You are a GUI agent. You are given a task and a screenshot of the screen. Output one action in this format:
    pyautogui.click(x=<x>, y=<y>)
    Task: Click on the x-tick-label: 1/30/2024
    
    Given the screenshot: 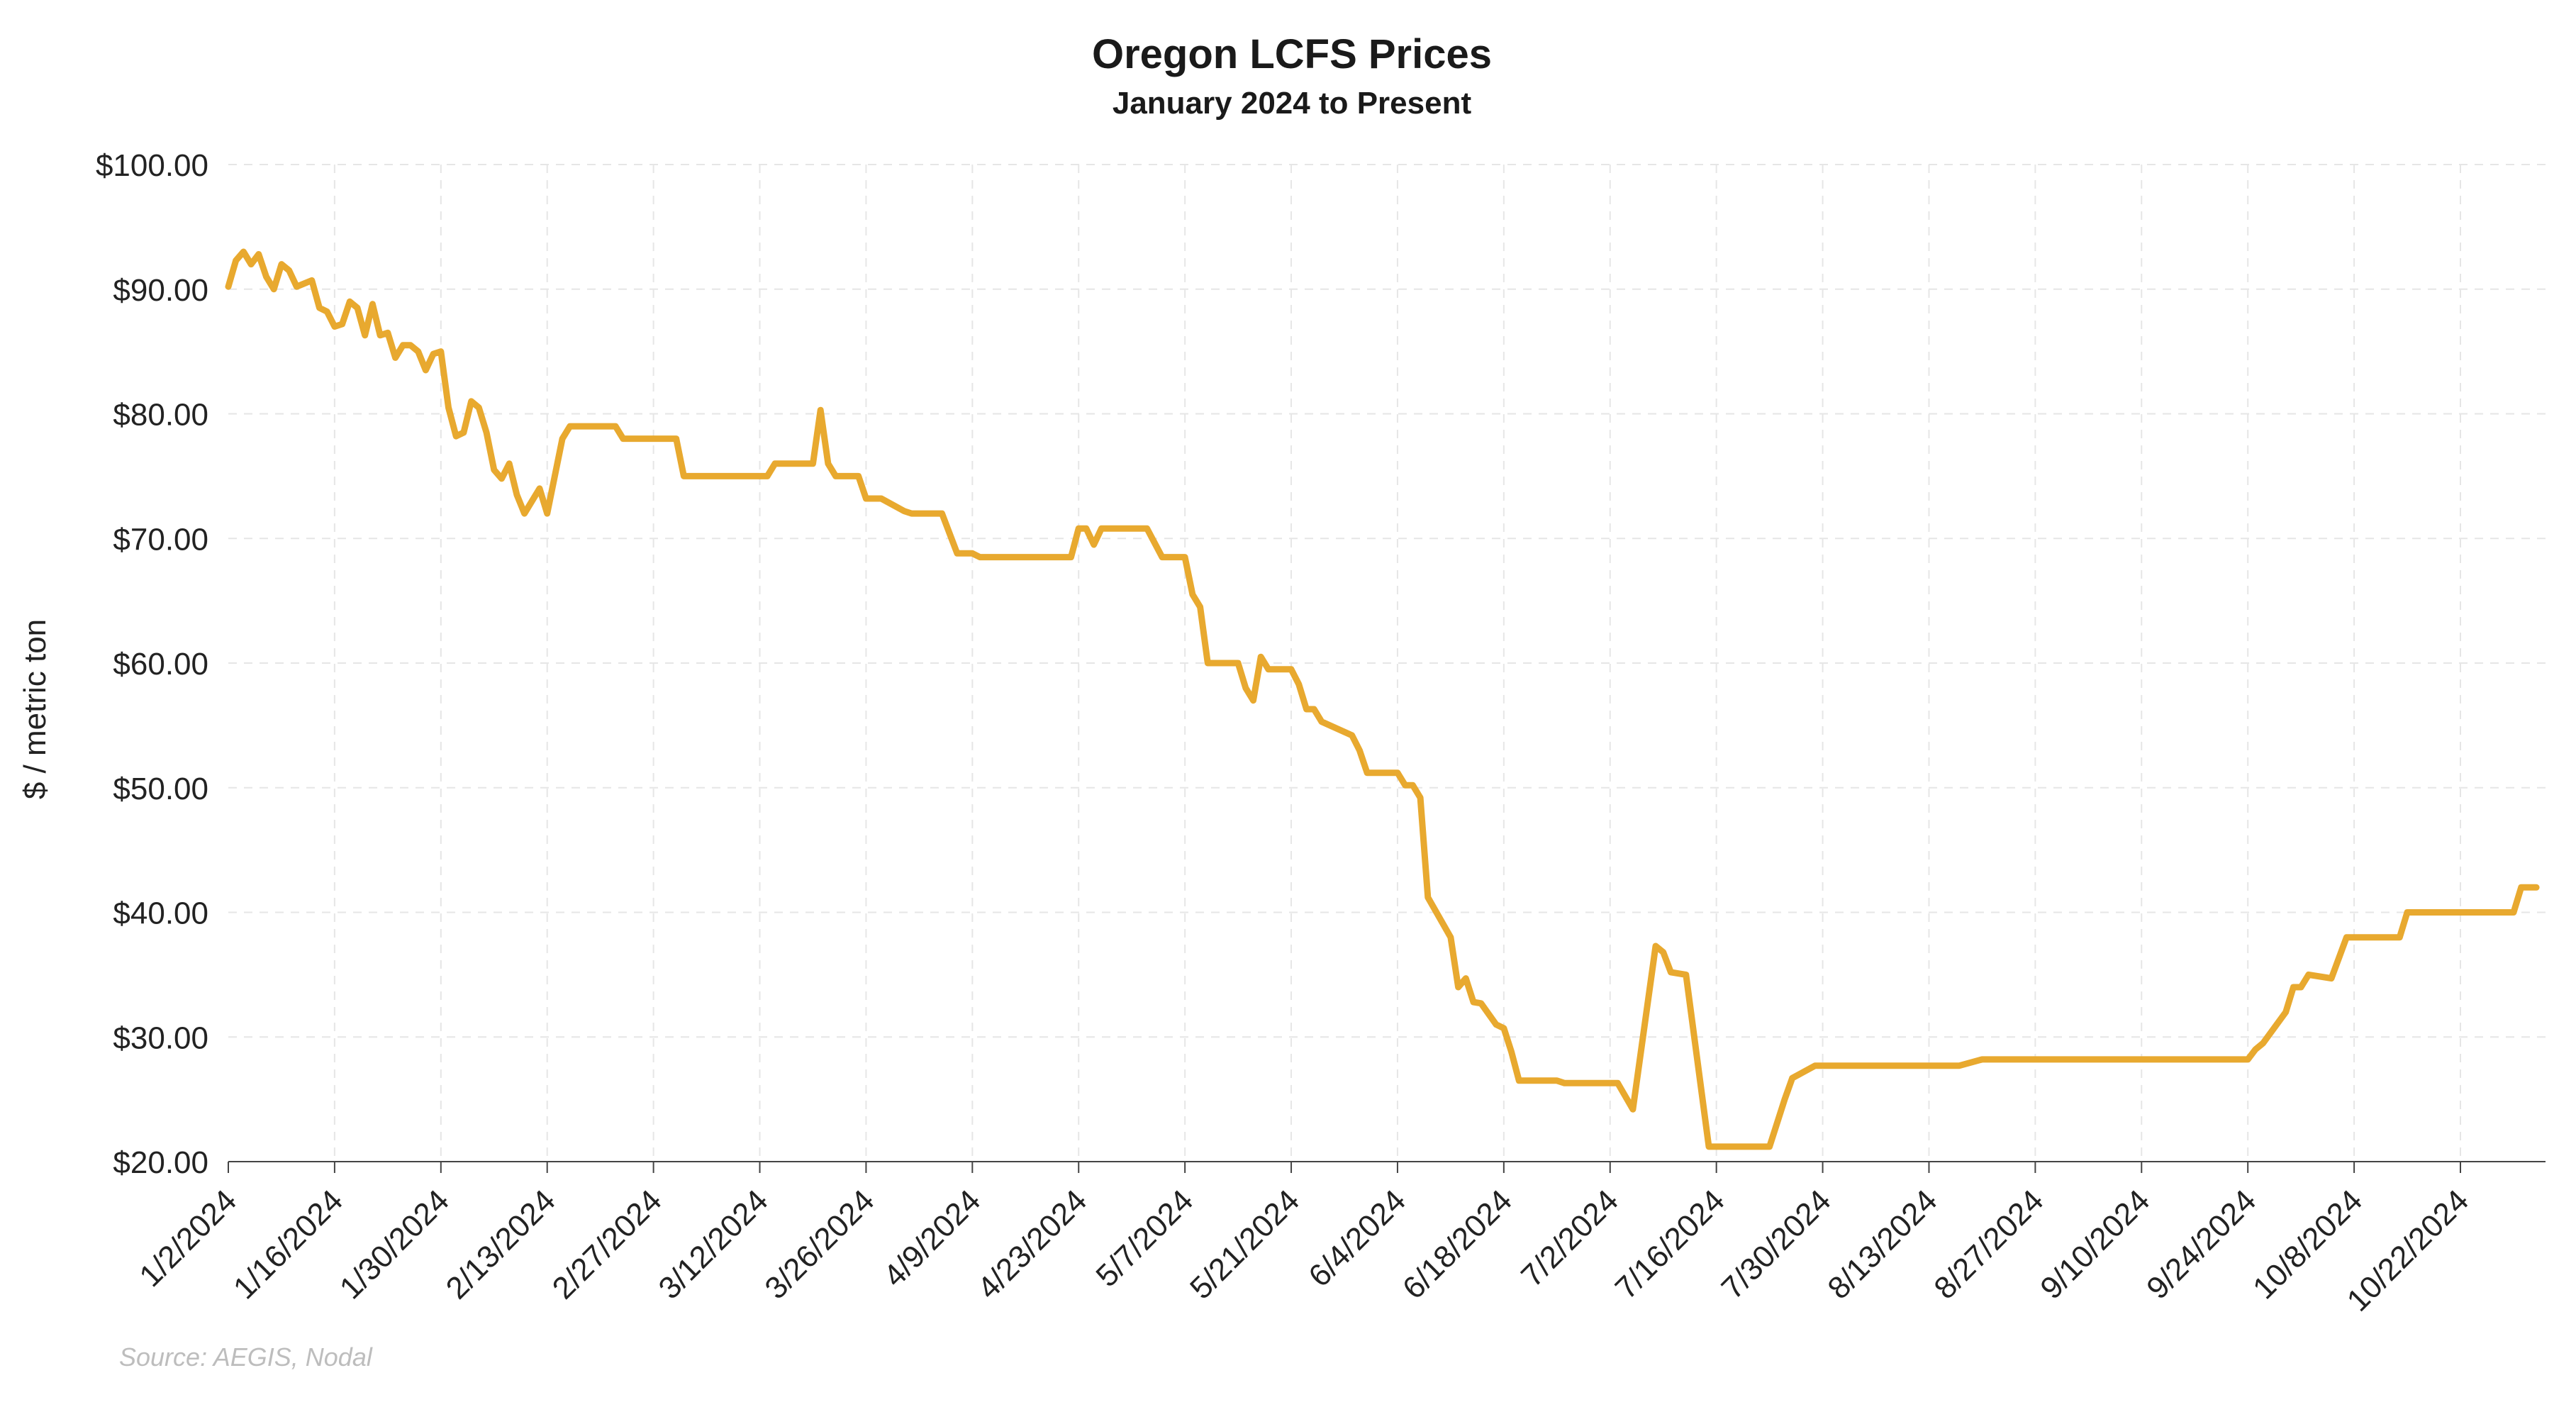 What is the action you would take?
    pyautogui.click(x=395, y=1245)
    